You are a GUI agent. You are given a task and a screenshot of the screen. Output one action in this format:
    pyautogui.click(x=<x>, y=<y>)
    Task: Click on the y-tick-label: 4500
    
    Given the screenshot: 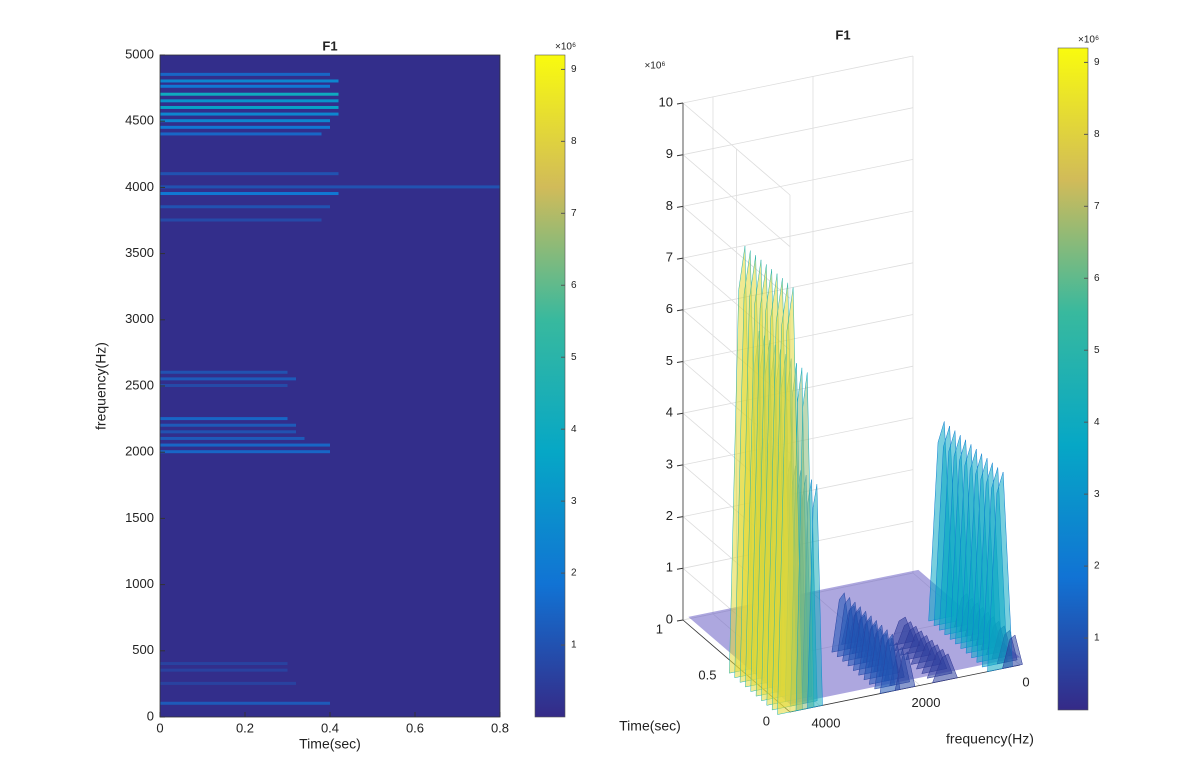 What is the action you would take?
    pyautogui.click(x=139, y=120)
    